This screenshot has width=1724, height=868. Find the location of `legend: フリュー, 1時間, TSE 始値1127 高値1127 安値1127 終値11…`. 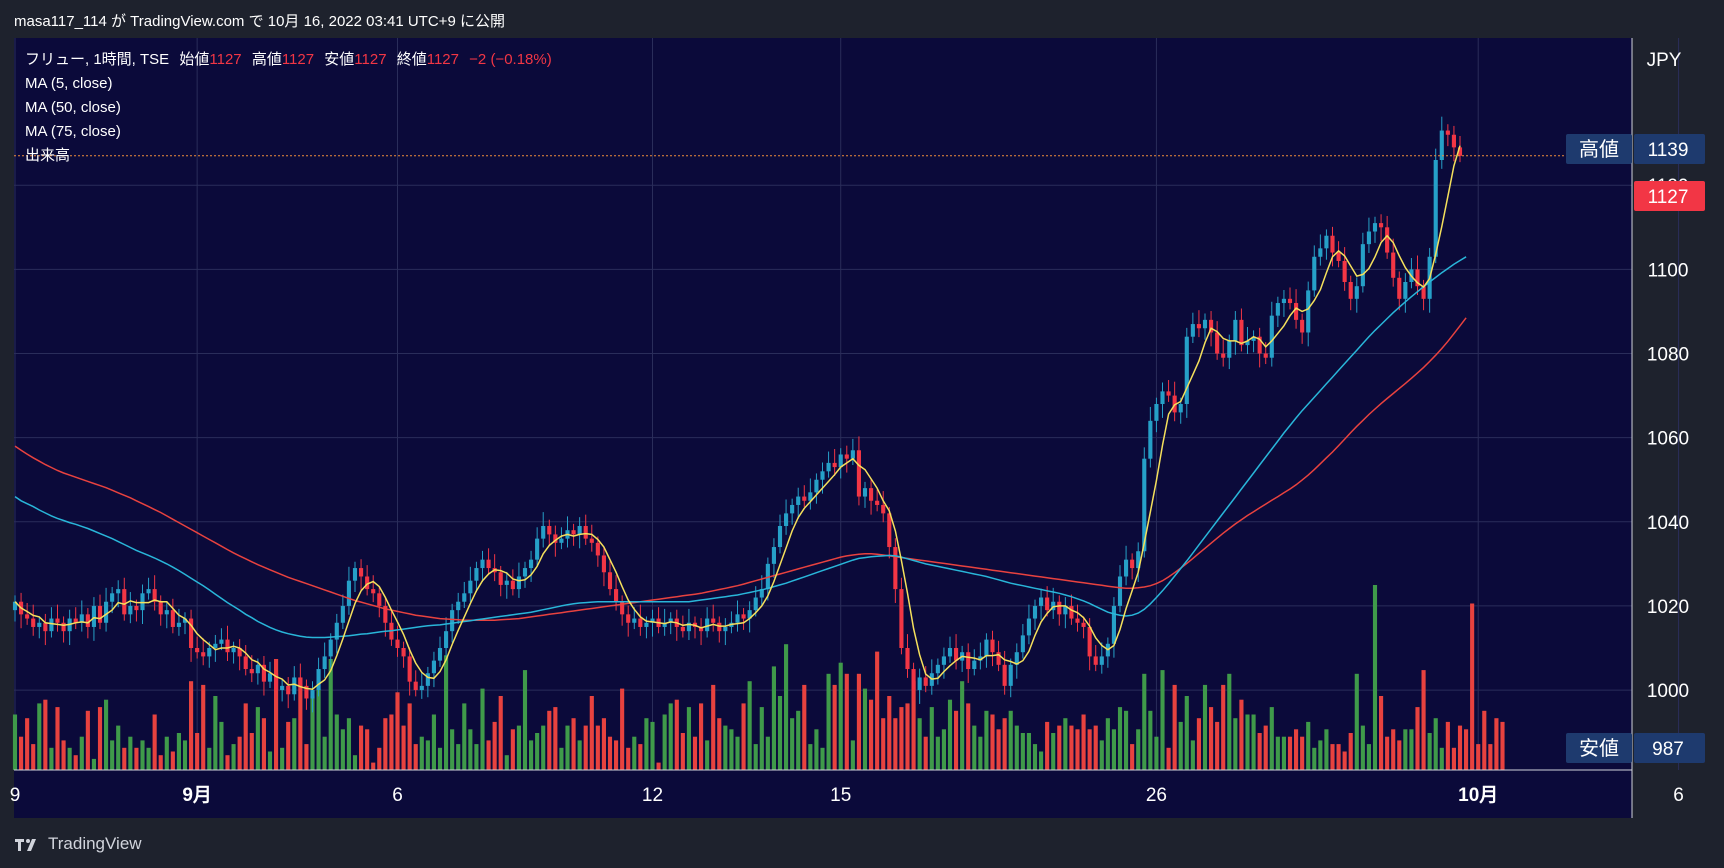

legend: フリュー, 1時間, TSE 始値1127 高値1127 安値1127 終値11… is located at coordinates (288, 108).